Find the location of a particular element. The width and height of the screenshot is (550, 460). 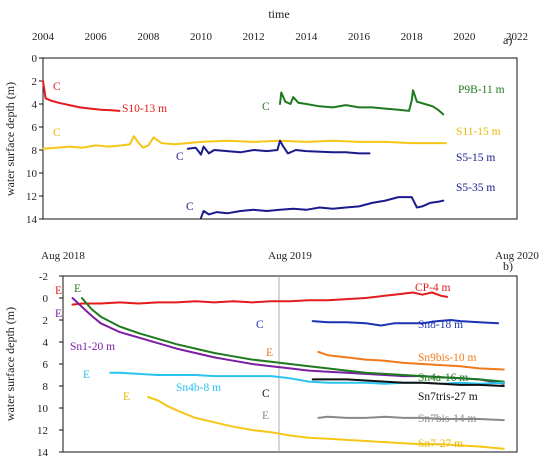

panel-a-y-ticks: 0 2 4 6 8 10 12 14 is located at coordinates (34, 139).